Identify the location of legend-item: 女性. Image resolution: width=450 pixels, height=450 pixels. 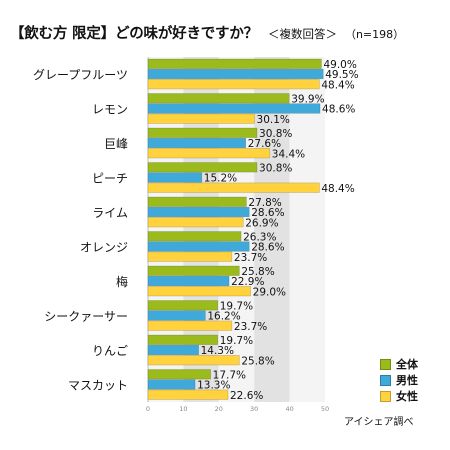
(399, 396).